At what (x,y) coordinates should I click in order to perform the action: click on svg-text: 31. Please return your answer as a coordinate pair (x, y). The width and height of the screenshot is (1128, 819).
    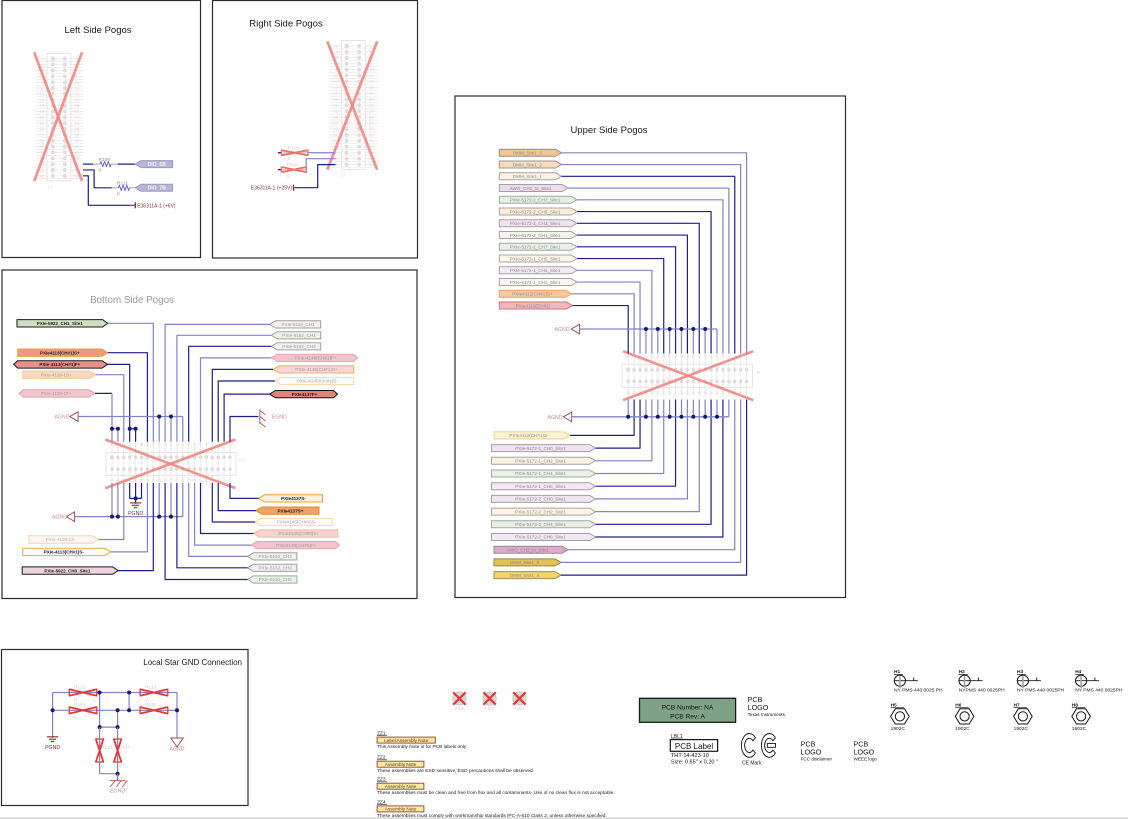
    Looking at the image, I should click on (658, 357).